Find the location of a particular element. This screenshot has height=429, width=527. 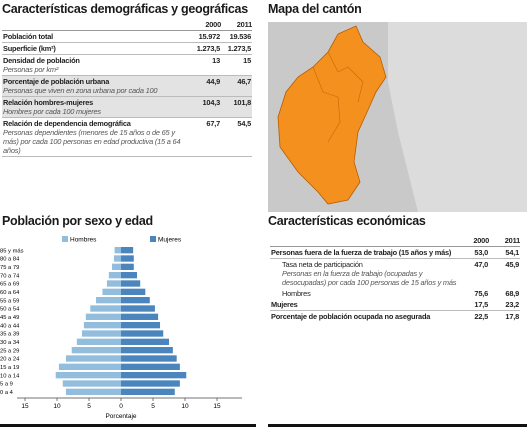

cell-value: 47,0 is located at coordinates (481, 264).